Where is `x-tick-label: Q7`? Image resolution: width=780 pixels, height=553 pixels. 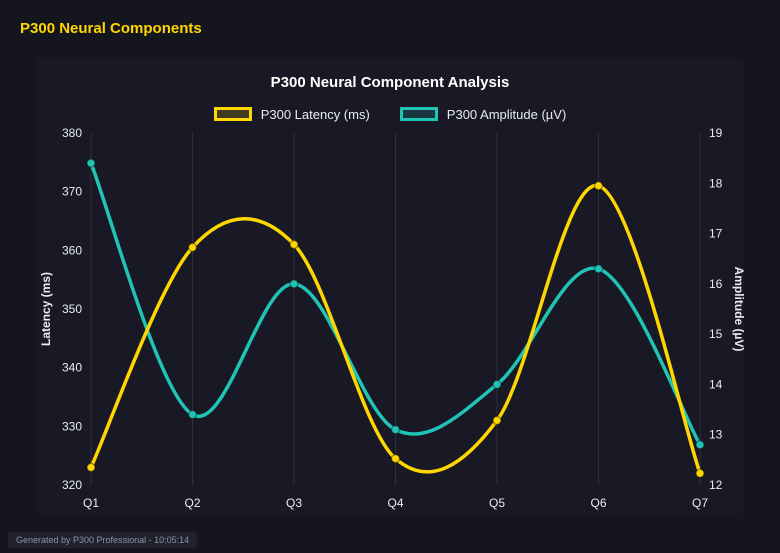 x-tick-label: Q7 is located at coordinates (700, 503).